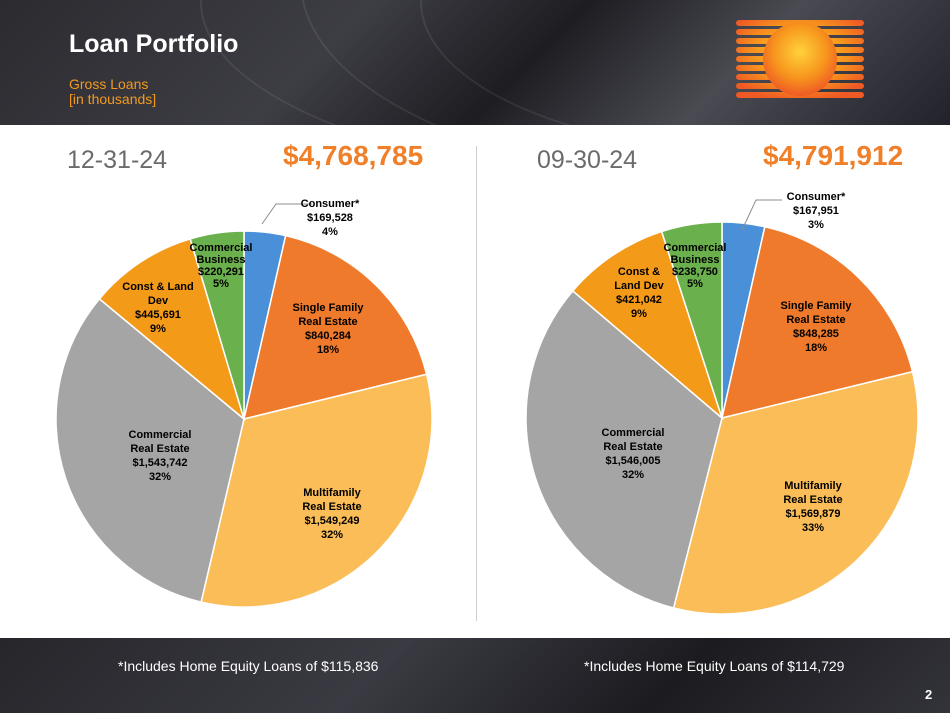 This screenshot has width=950, height=713. I want to click on chart-divider, so click(476, 383).